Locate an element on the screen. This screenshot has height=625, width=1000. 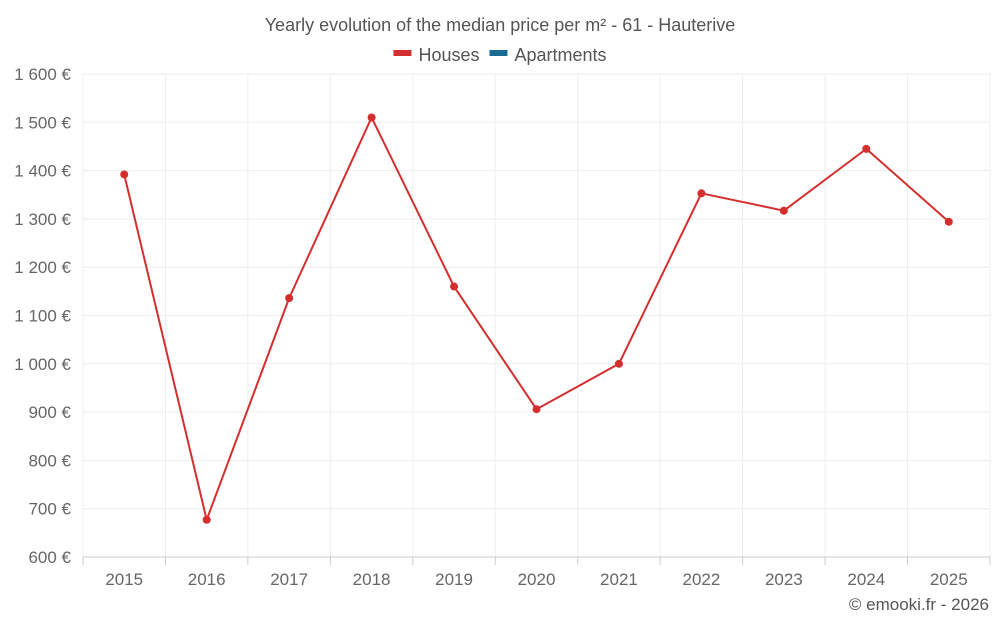
legend-label: Apartments is located at coordinates (560, 55).